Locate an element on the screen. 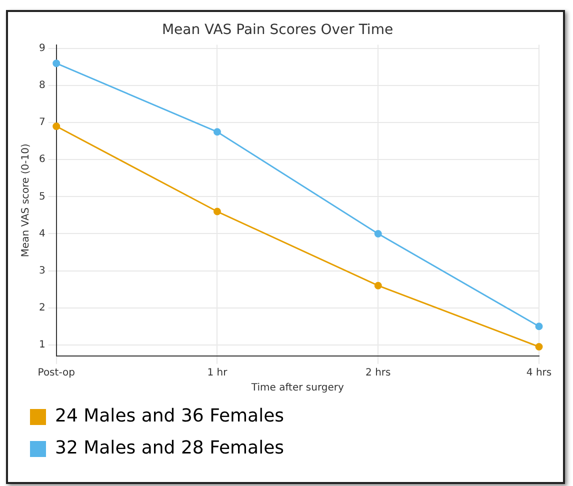 The height and width of the screenshot is (486, 573). y-tick-label: 1 is located at coordinates (42, 344).